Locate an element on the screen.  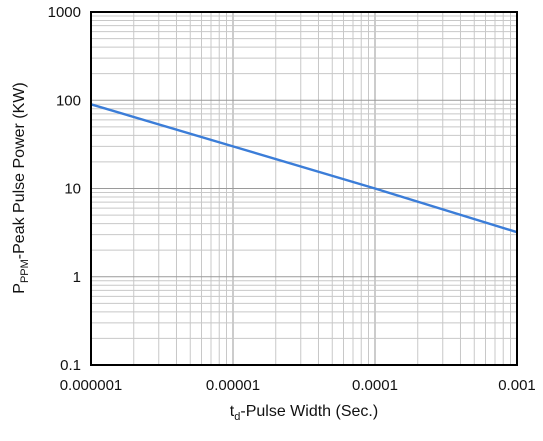
x-tick-label: 0.00001 is located at coordinates (233, 385).